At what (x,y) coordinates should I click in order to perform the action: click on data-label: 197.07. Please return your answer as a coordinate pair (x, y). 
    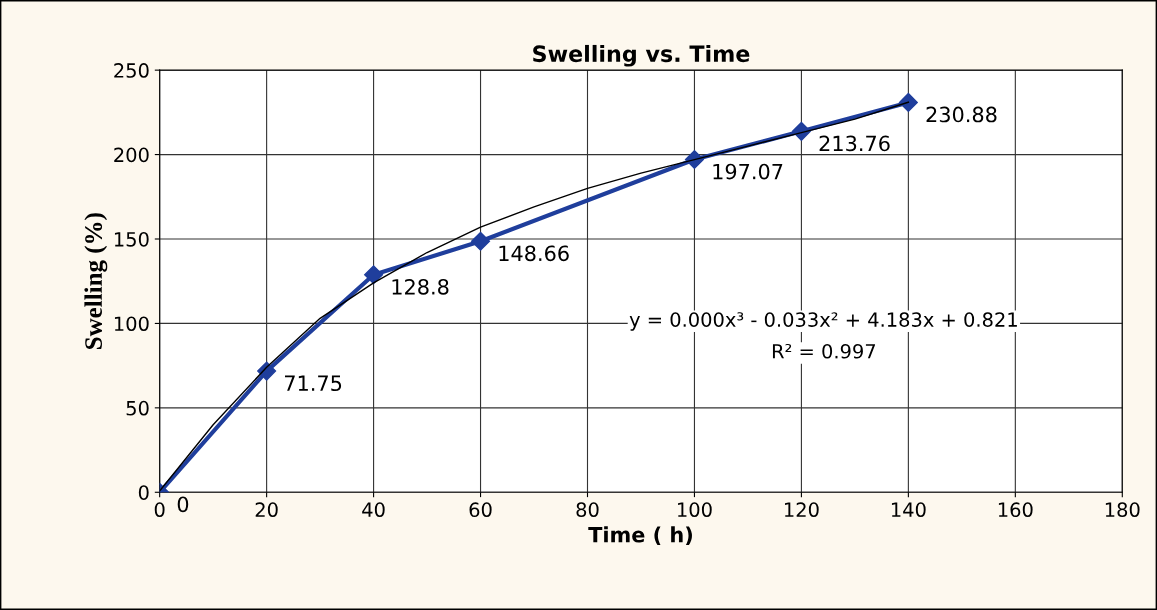
    Looking at the image, I should click on (748, 171).